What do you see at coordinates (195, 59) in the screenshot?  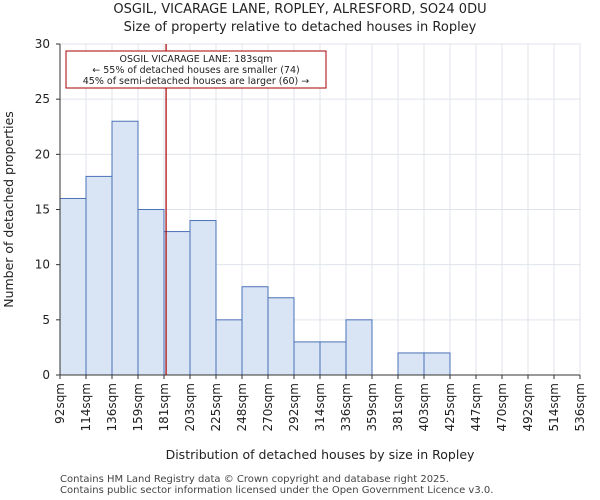 I see `annotation-line-1: OSGIL VICARAGE LANE: 183sqm` at bounding box center [195, 59].